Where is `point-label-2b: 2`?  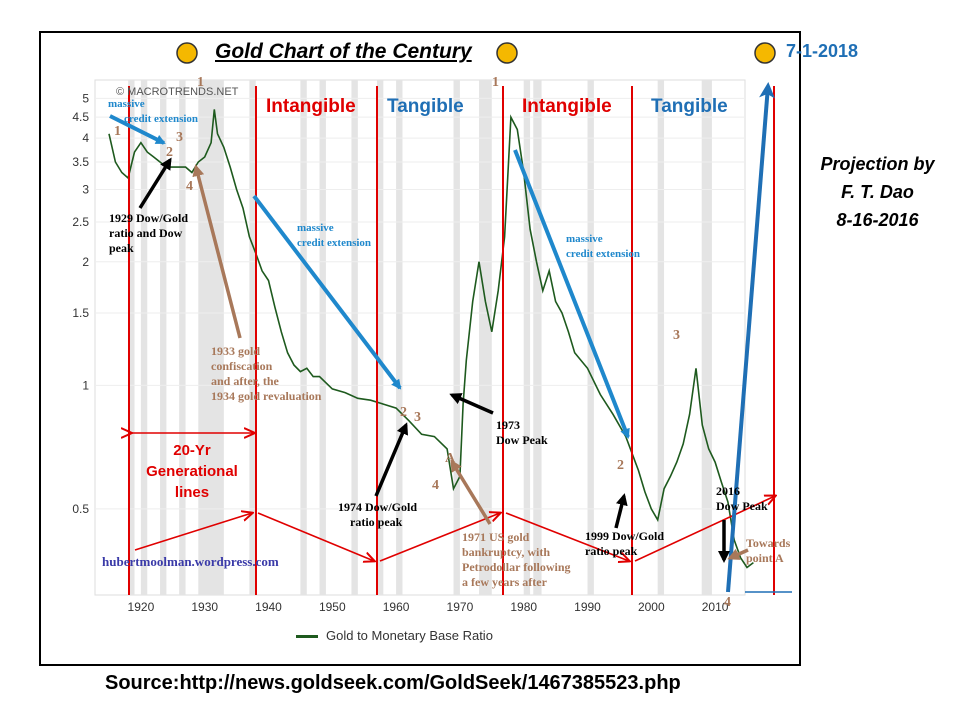 point-label-2b: 2 is located at coordinates (403, 412).